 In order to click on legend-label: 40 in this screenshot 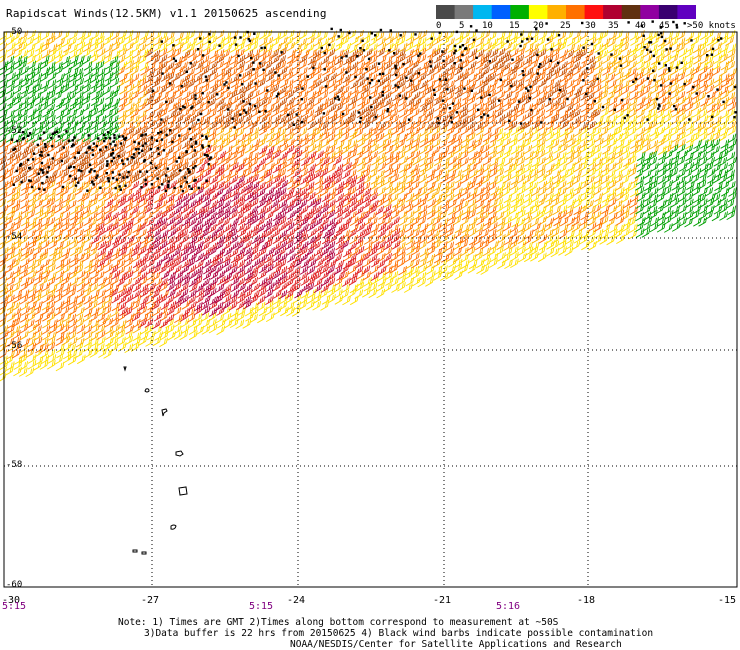, I will do `click(640, 26)`.